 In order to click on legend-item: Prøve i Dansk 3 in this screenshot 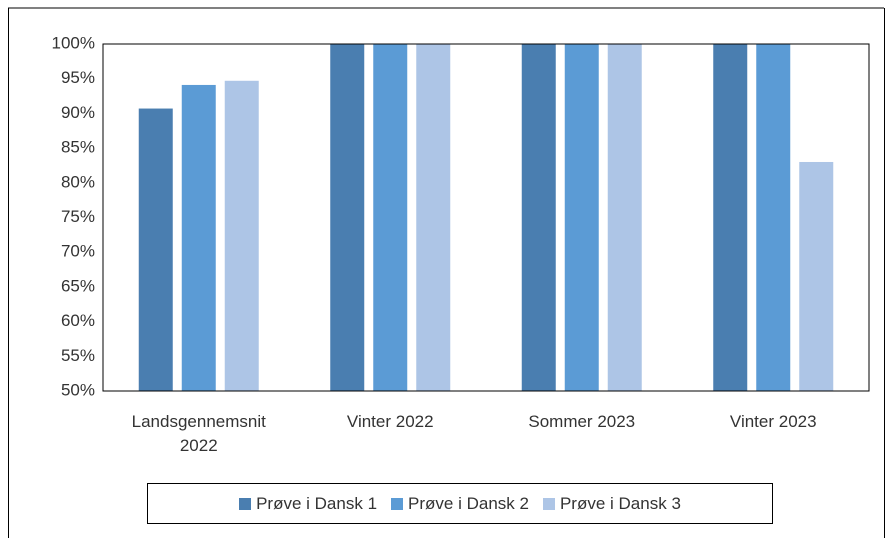, I will do `click(611, 503)`.